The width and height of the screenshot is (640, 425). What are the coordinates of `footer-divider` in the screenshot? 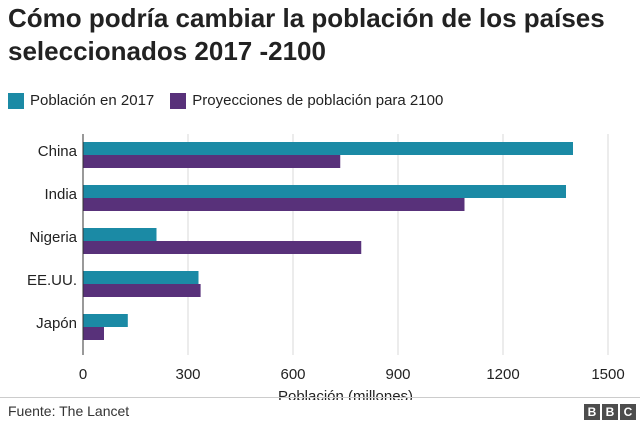 It's located at (320, 397).